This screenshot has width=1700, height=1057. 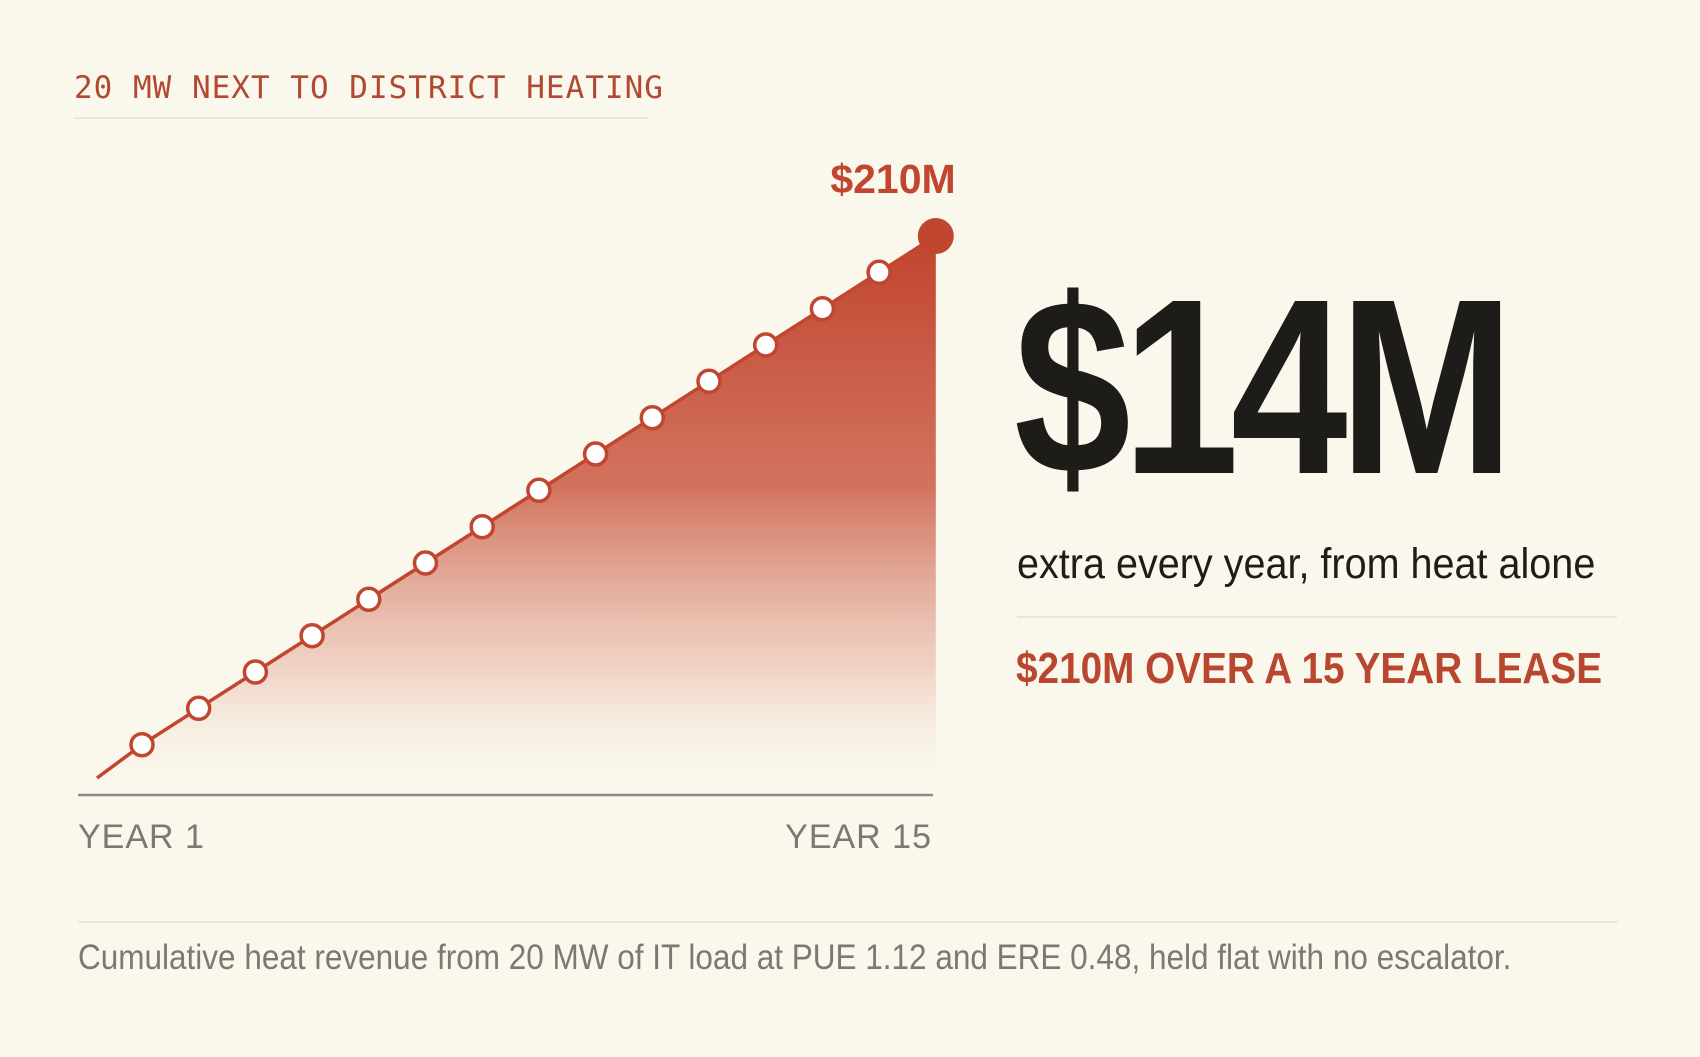 I want to click on caption-divider, so click(x=848, y=922).